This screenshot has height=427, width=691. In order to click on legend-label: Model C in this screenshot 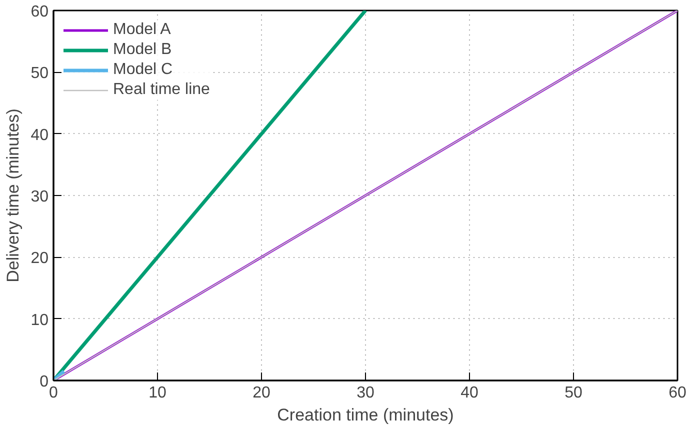, I will do `click(143, 70)`.